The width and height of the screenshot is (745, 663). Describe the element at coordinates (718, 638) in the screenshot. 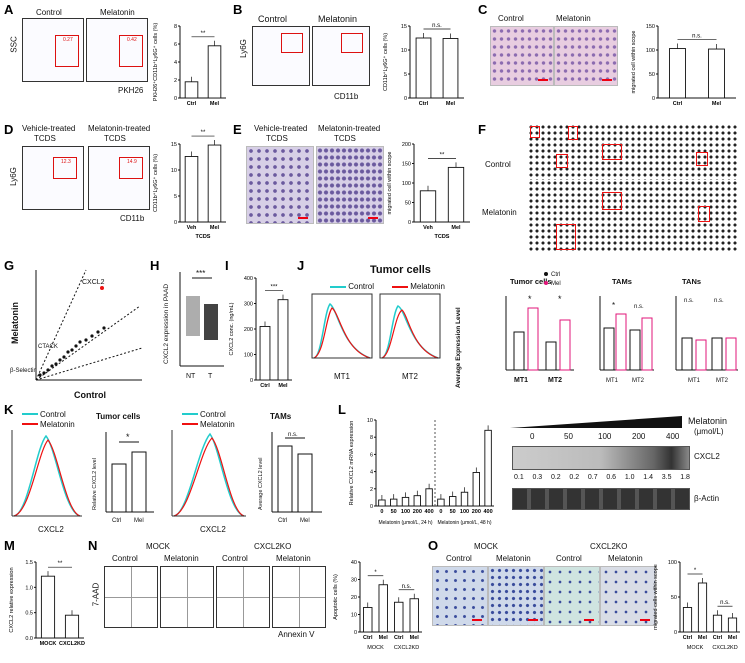

I see `x-tick-label: Ctrl` at that location.